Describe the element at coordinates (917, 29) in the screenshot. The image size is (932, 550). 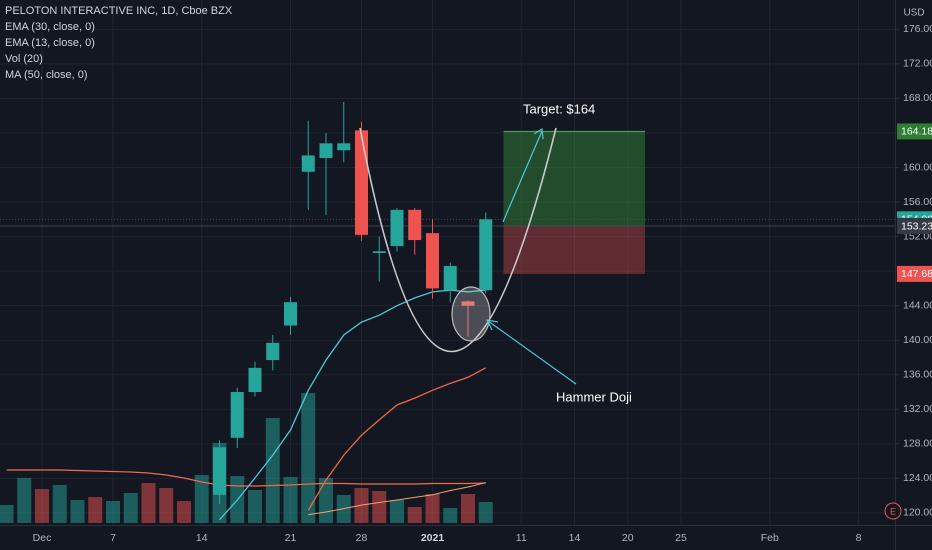
I see `y-tick-label: 176.00` at that location.